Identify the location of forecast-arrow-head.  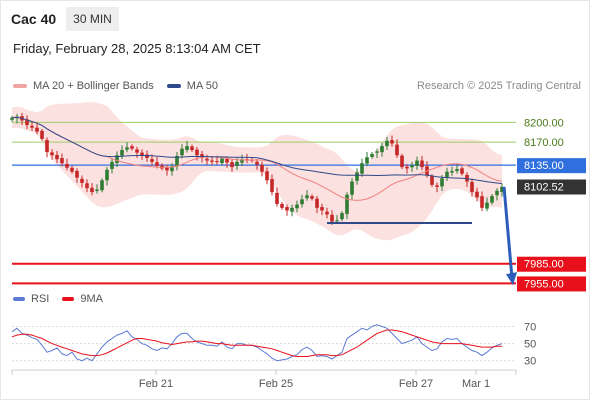
(511, 279).